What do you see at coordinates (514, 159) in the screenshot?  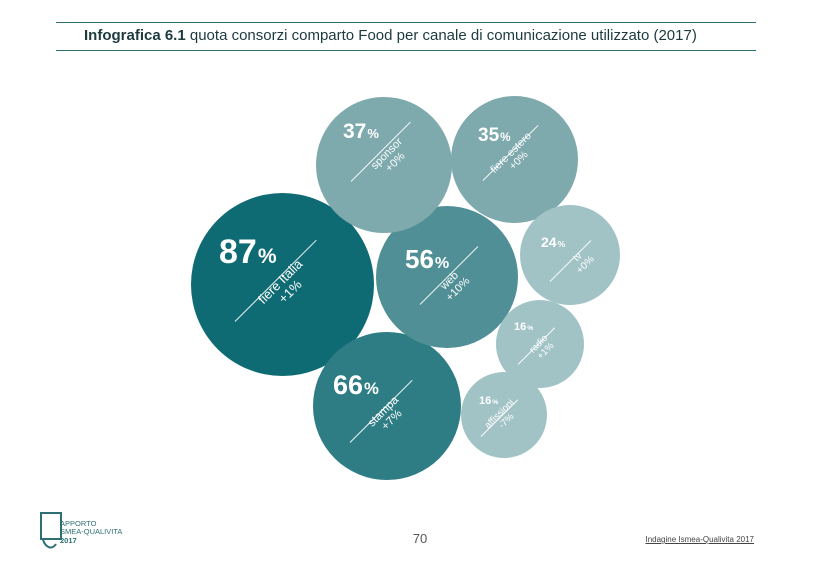 I see `bubble-fiere-estero: 35% fiere estero +0%` at bounding box center [514, 159].